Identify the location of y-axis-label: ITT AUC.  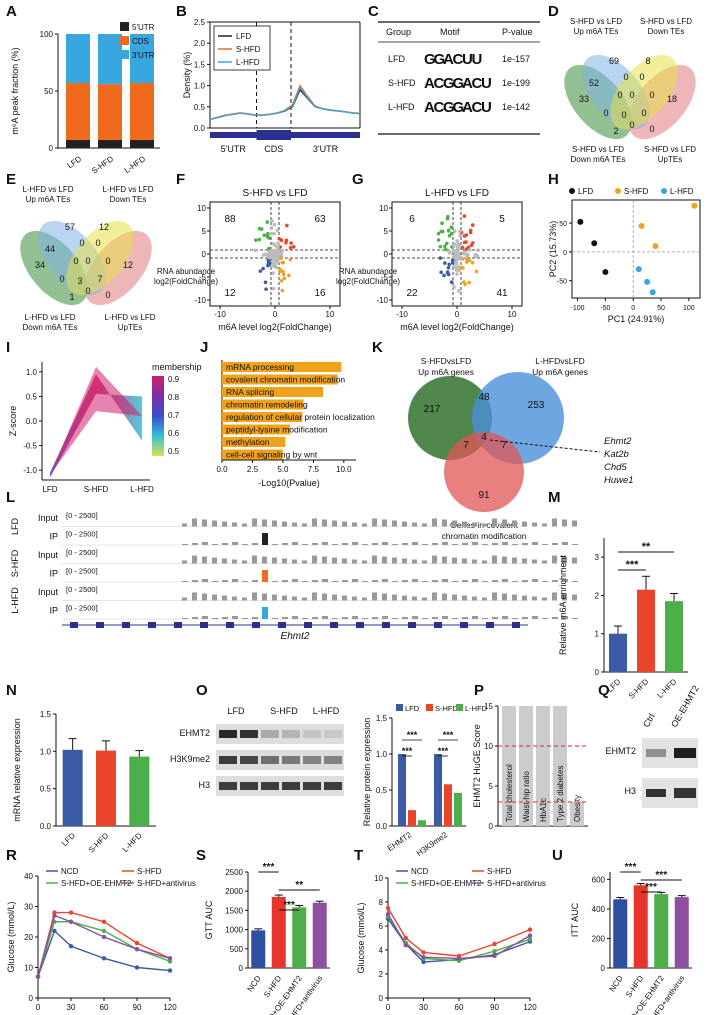
(575, 919).